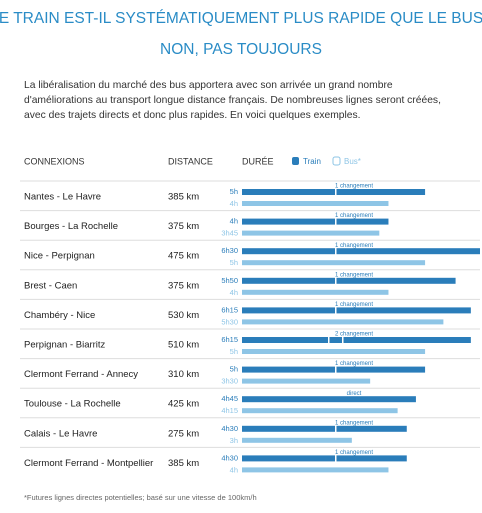 This screenshot has width=482, height=513. I want to click on legend-bus: Bus*, so click(352, 161).